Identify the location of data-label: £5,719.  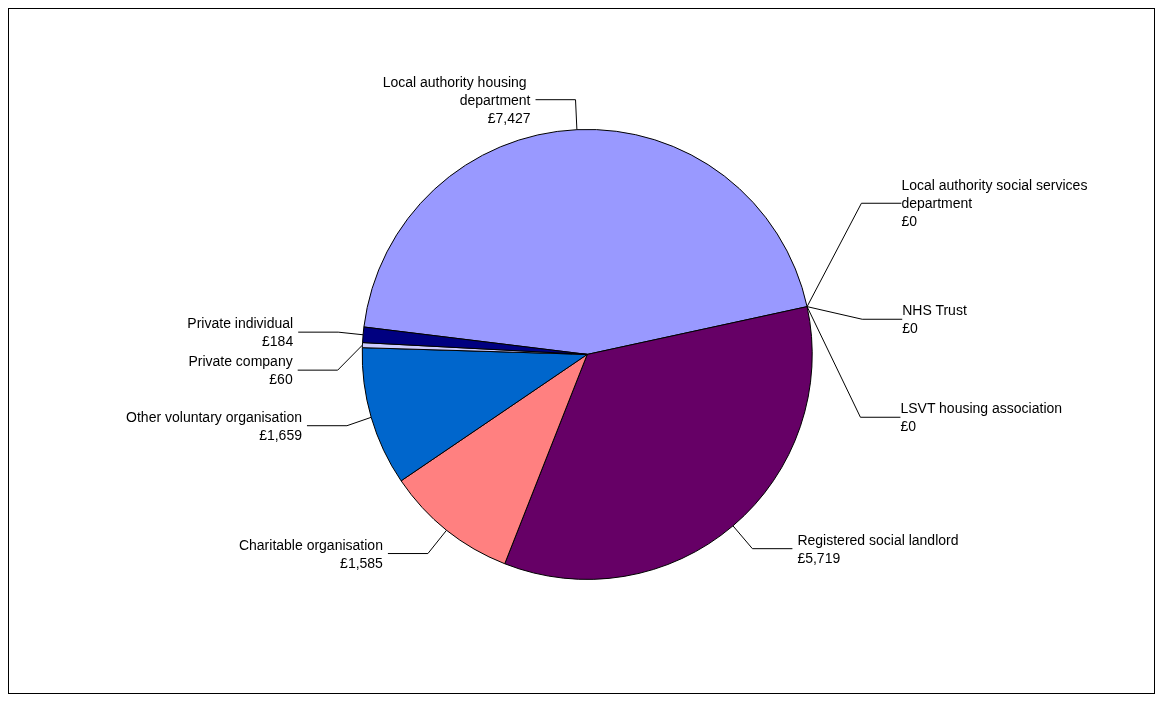
(819, 557).